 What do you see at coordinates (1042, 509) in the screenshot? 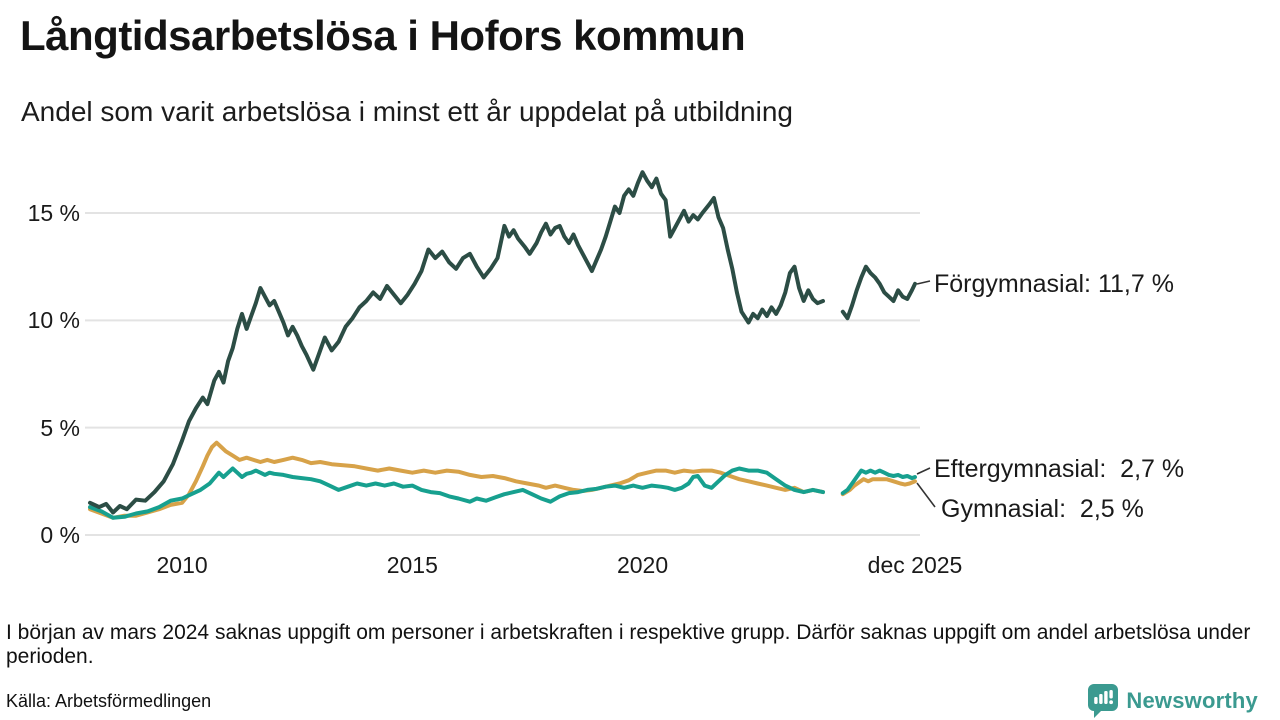
I see `series-label-gymnasial: Gymnasial: 2,5 %` at bounding box center [1042, 509].